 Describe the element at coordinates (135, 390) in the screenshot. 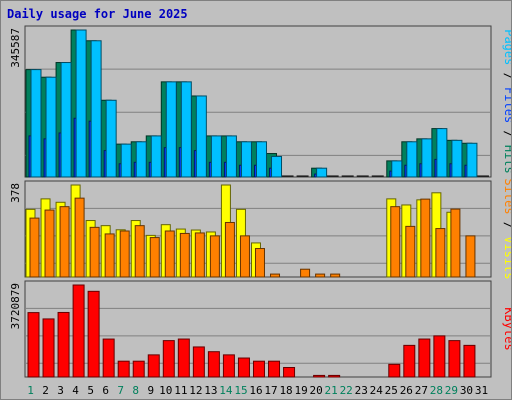

I see `day-label: 8` at that location.